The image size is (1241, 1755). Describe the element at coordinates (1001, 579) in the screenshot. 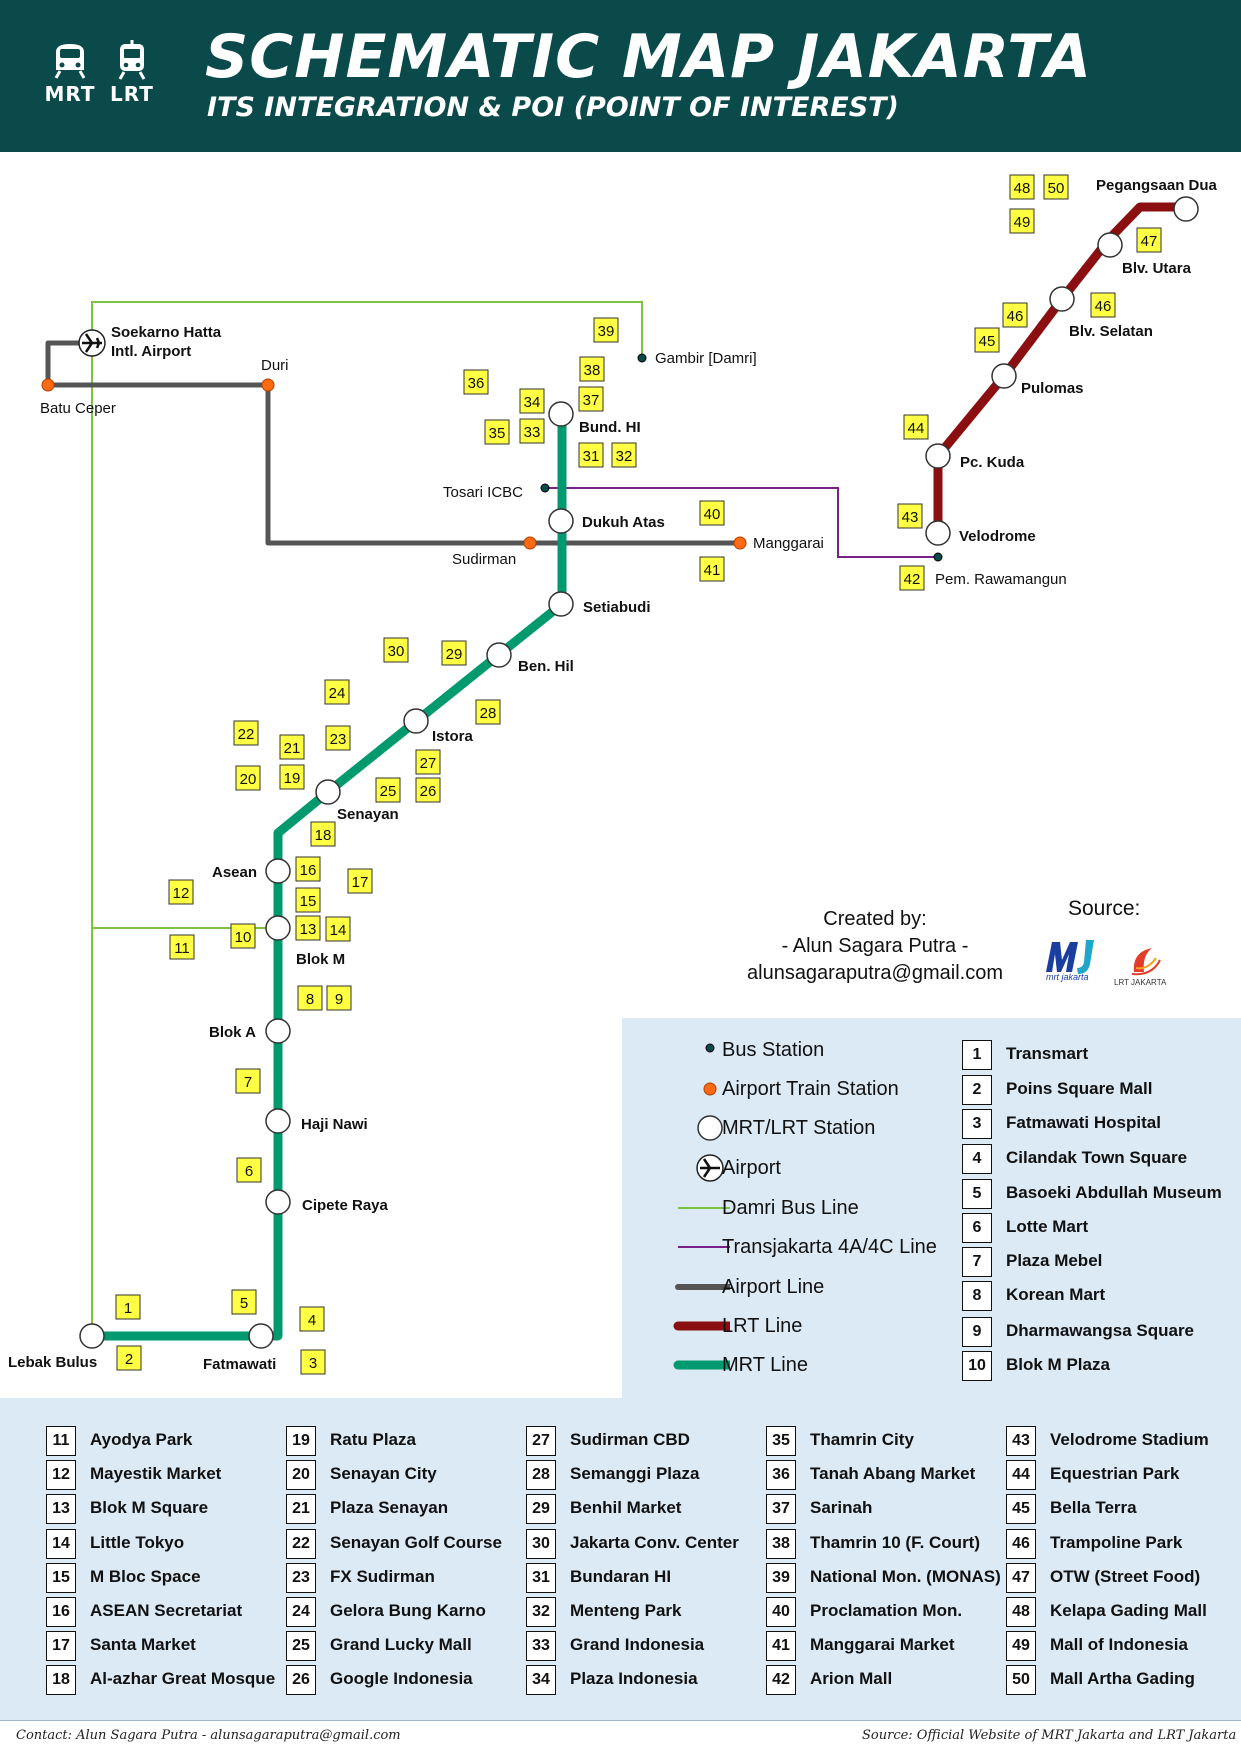

I see `label-pem-rawamangun: Pem. Rawamangun` at that location.